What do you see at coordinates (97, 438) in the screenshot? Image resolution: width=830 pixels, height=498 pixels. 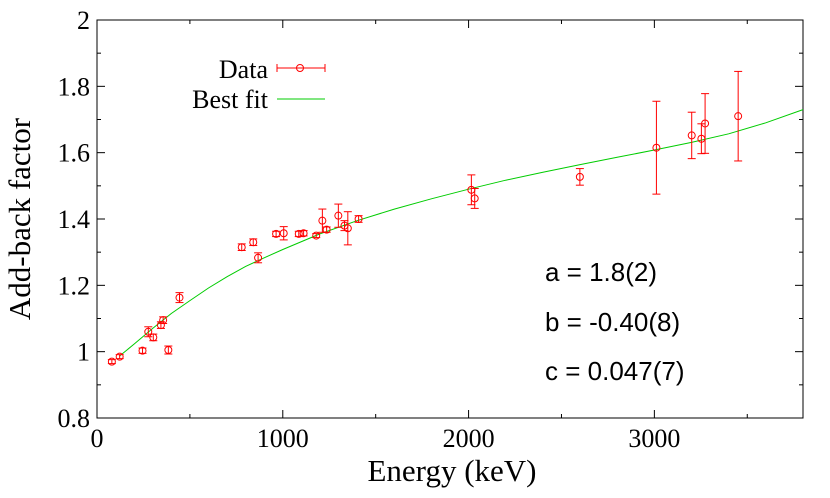 I see `x-tick-label: 0` at bounding box center [97, 438].